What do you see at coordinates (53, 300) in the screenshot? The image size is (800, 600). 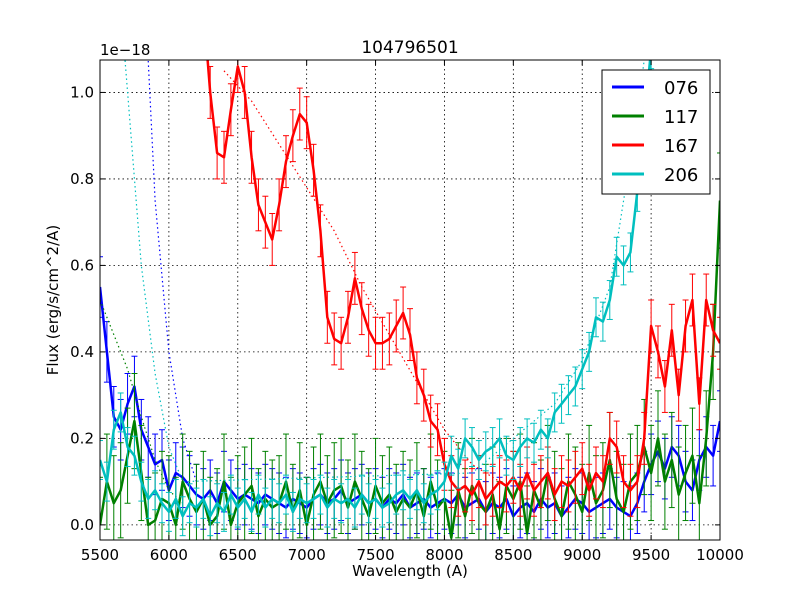 I see `y-axis-label: Flux (erg/s/cm^2/A)` at bounding box center [53, 300].